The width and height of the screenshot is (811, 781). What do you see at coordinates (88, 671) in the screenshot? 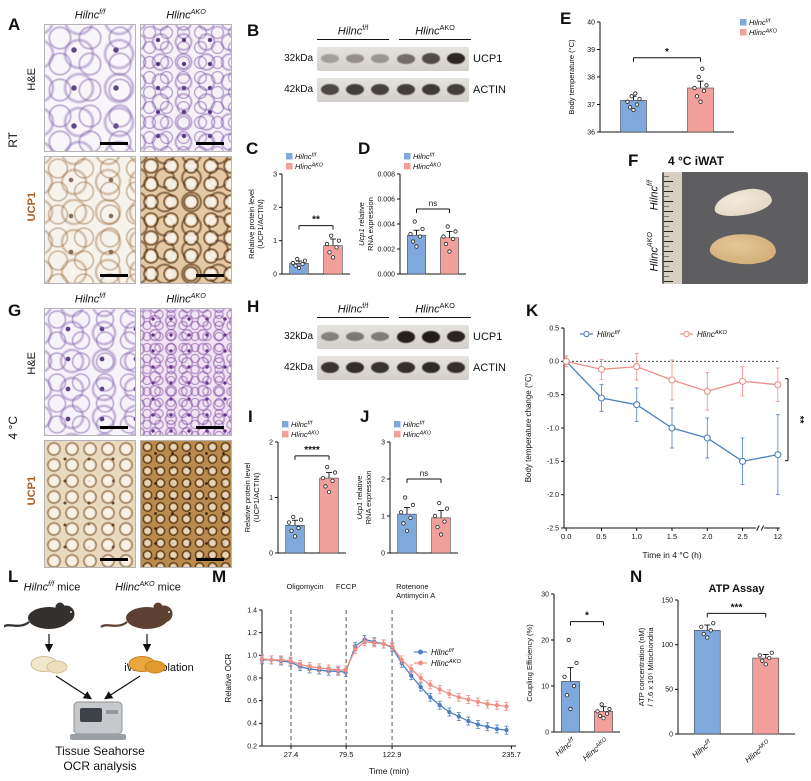
I see `workflow-diagram` at bounding box center [88, 671].